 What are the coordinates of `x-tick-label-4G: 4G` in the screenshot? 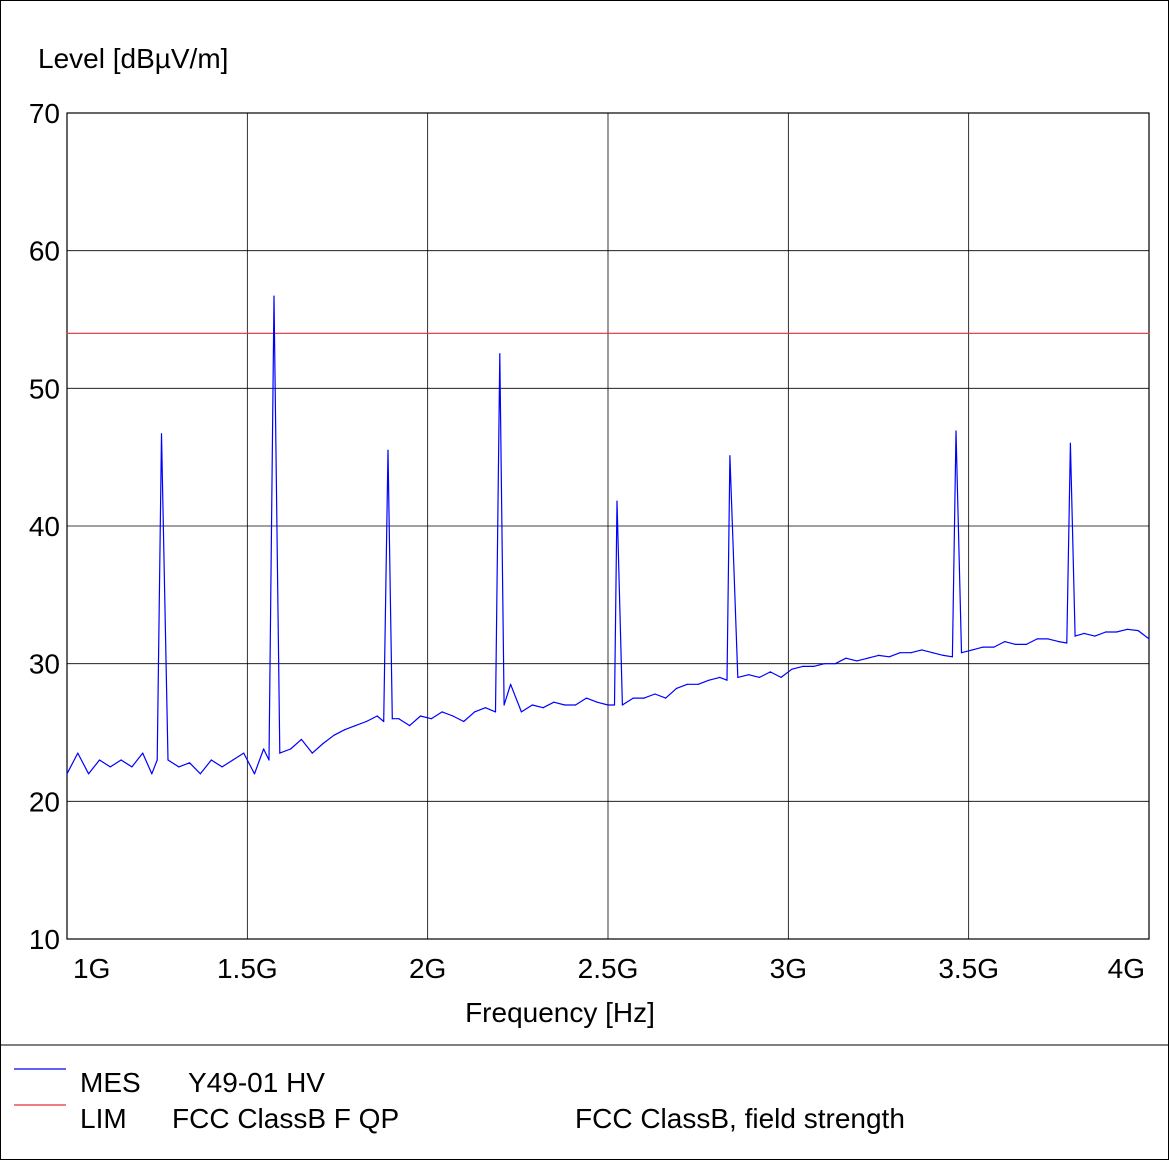 It's located at (1126, 968).